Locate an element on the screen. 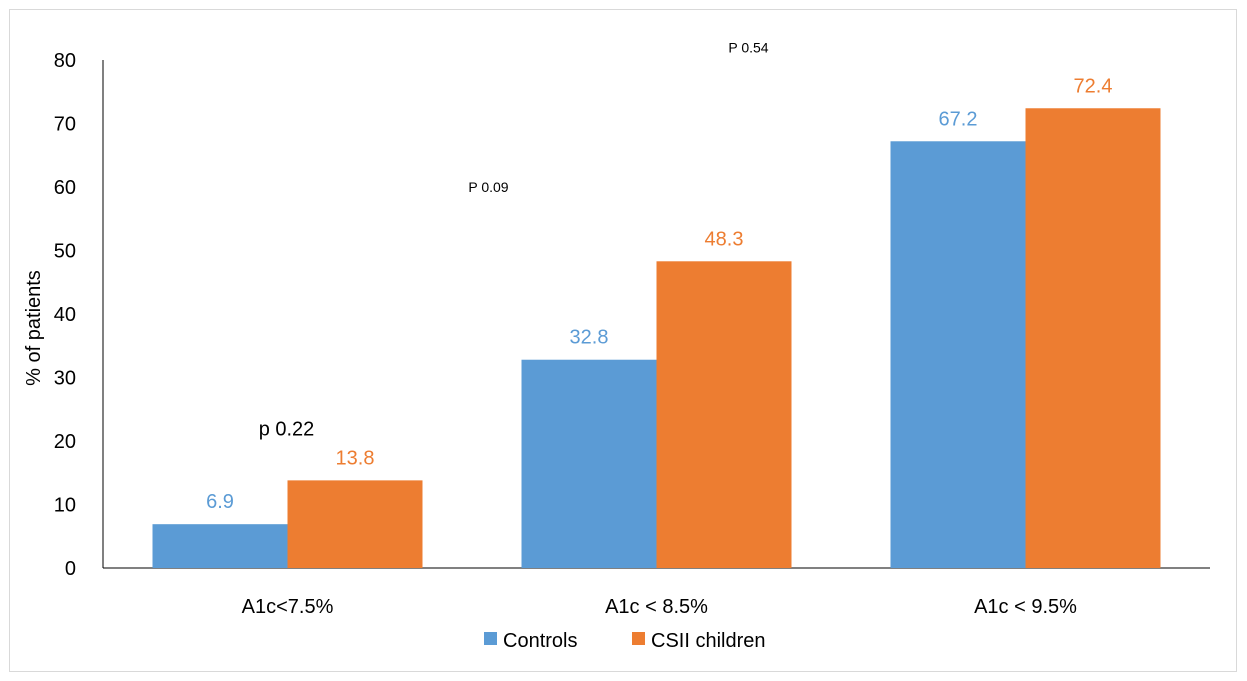 The height and width of the screenshot is (681, 1247). y-axis-title: % of patients is located at coordinates (34, 328).